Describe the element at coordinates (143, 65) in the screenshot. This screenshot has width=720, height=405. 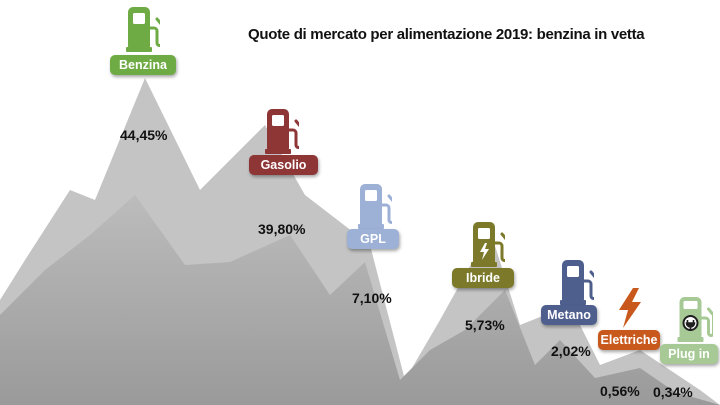
I see `category-label-benzina: Benzina` at that location.